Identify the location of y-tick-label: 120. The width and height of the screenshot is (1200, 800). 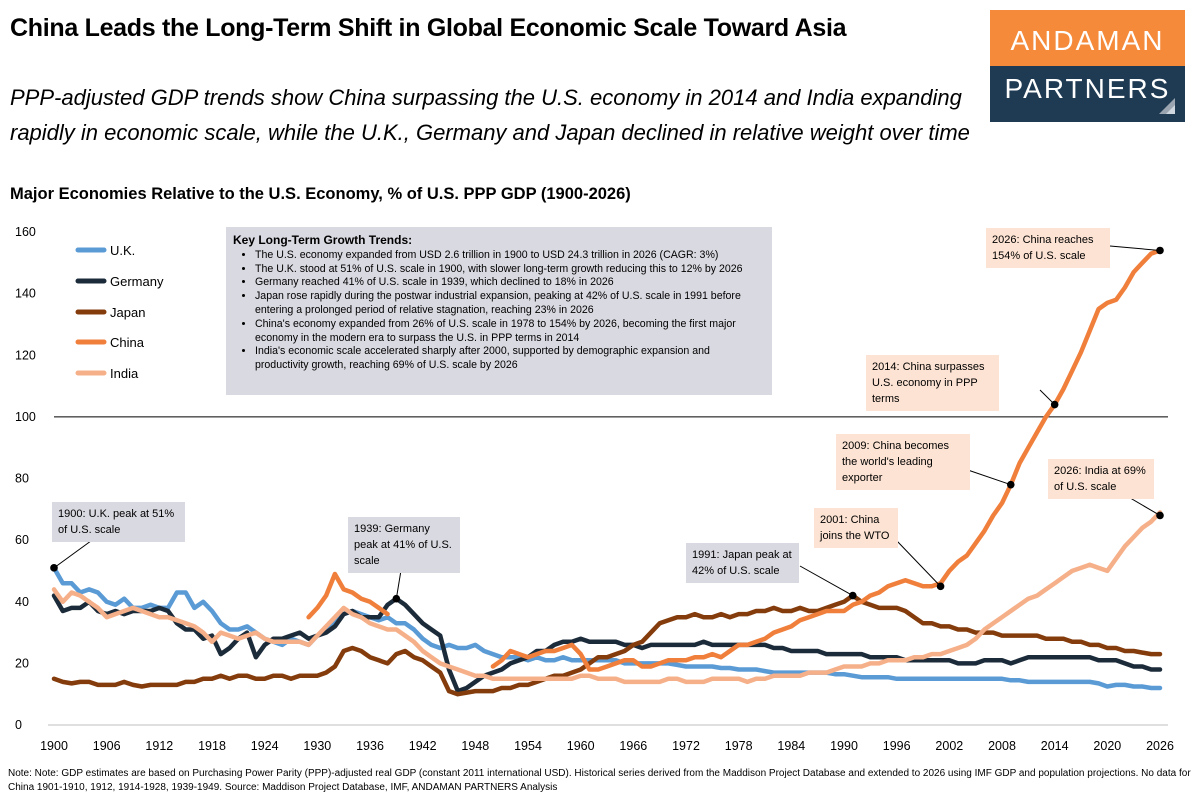
(25, 355).